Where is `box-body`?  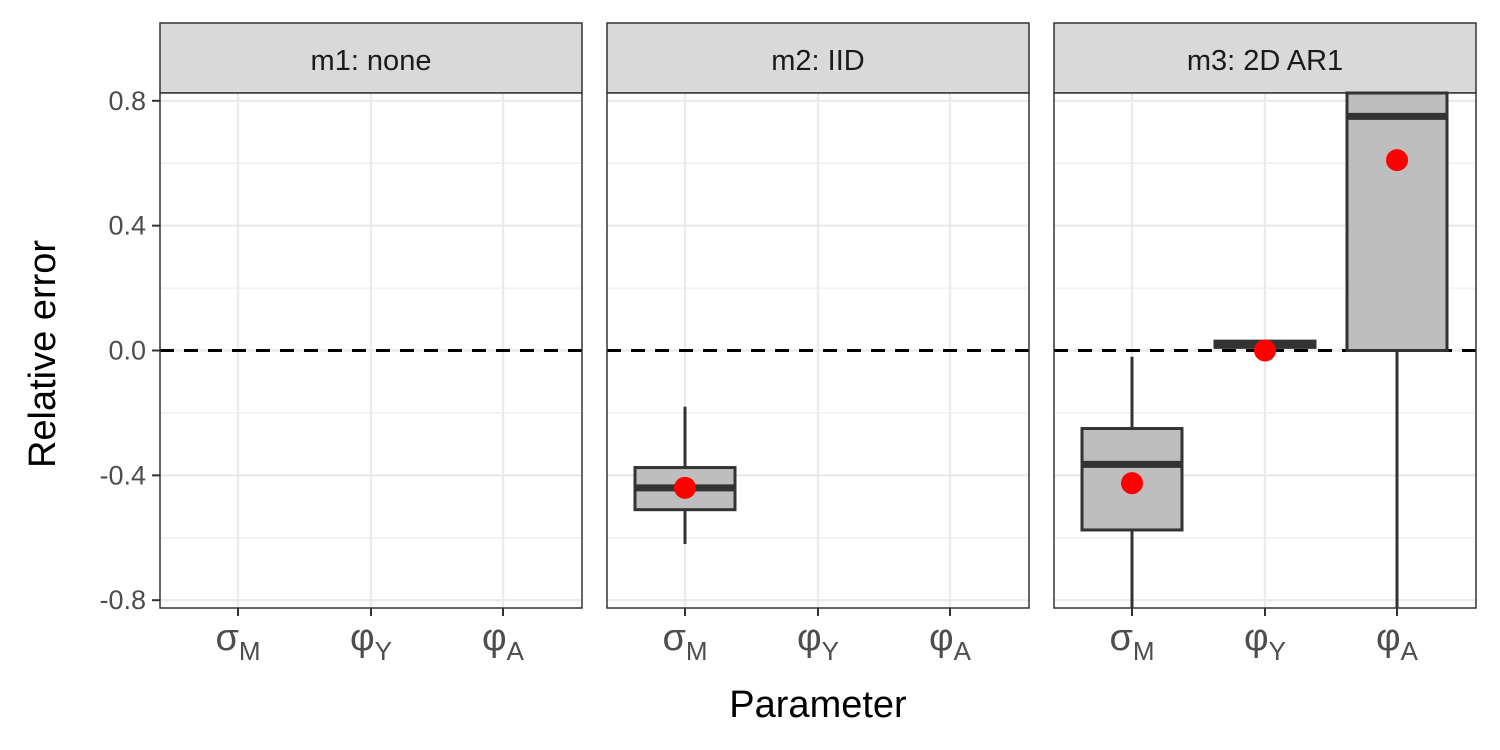
box-body is located at coordinates (1397, 221).